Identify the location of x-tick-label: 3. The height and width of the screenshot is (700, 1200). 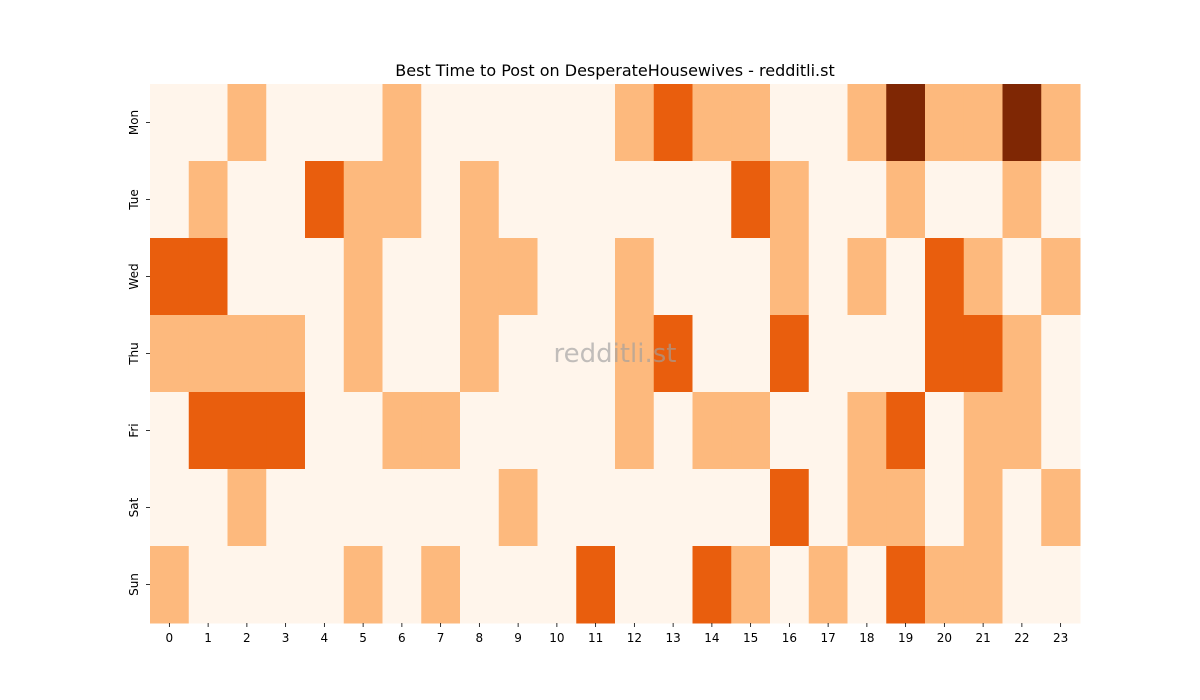
(286, 638).